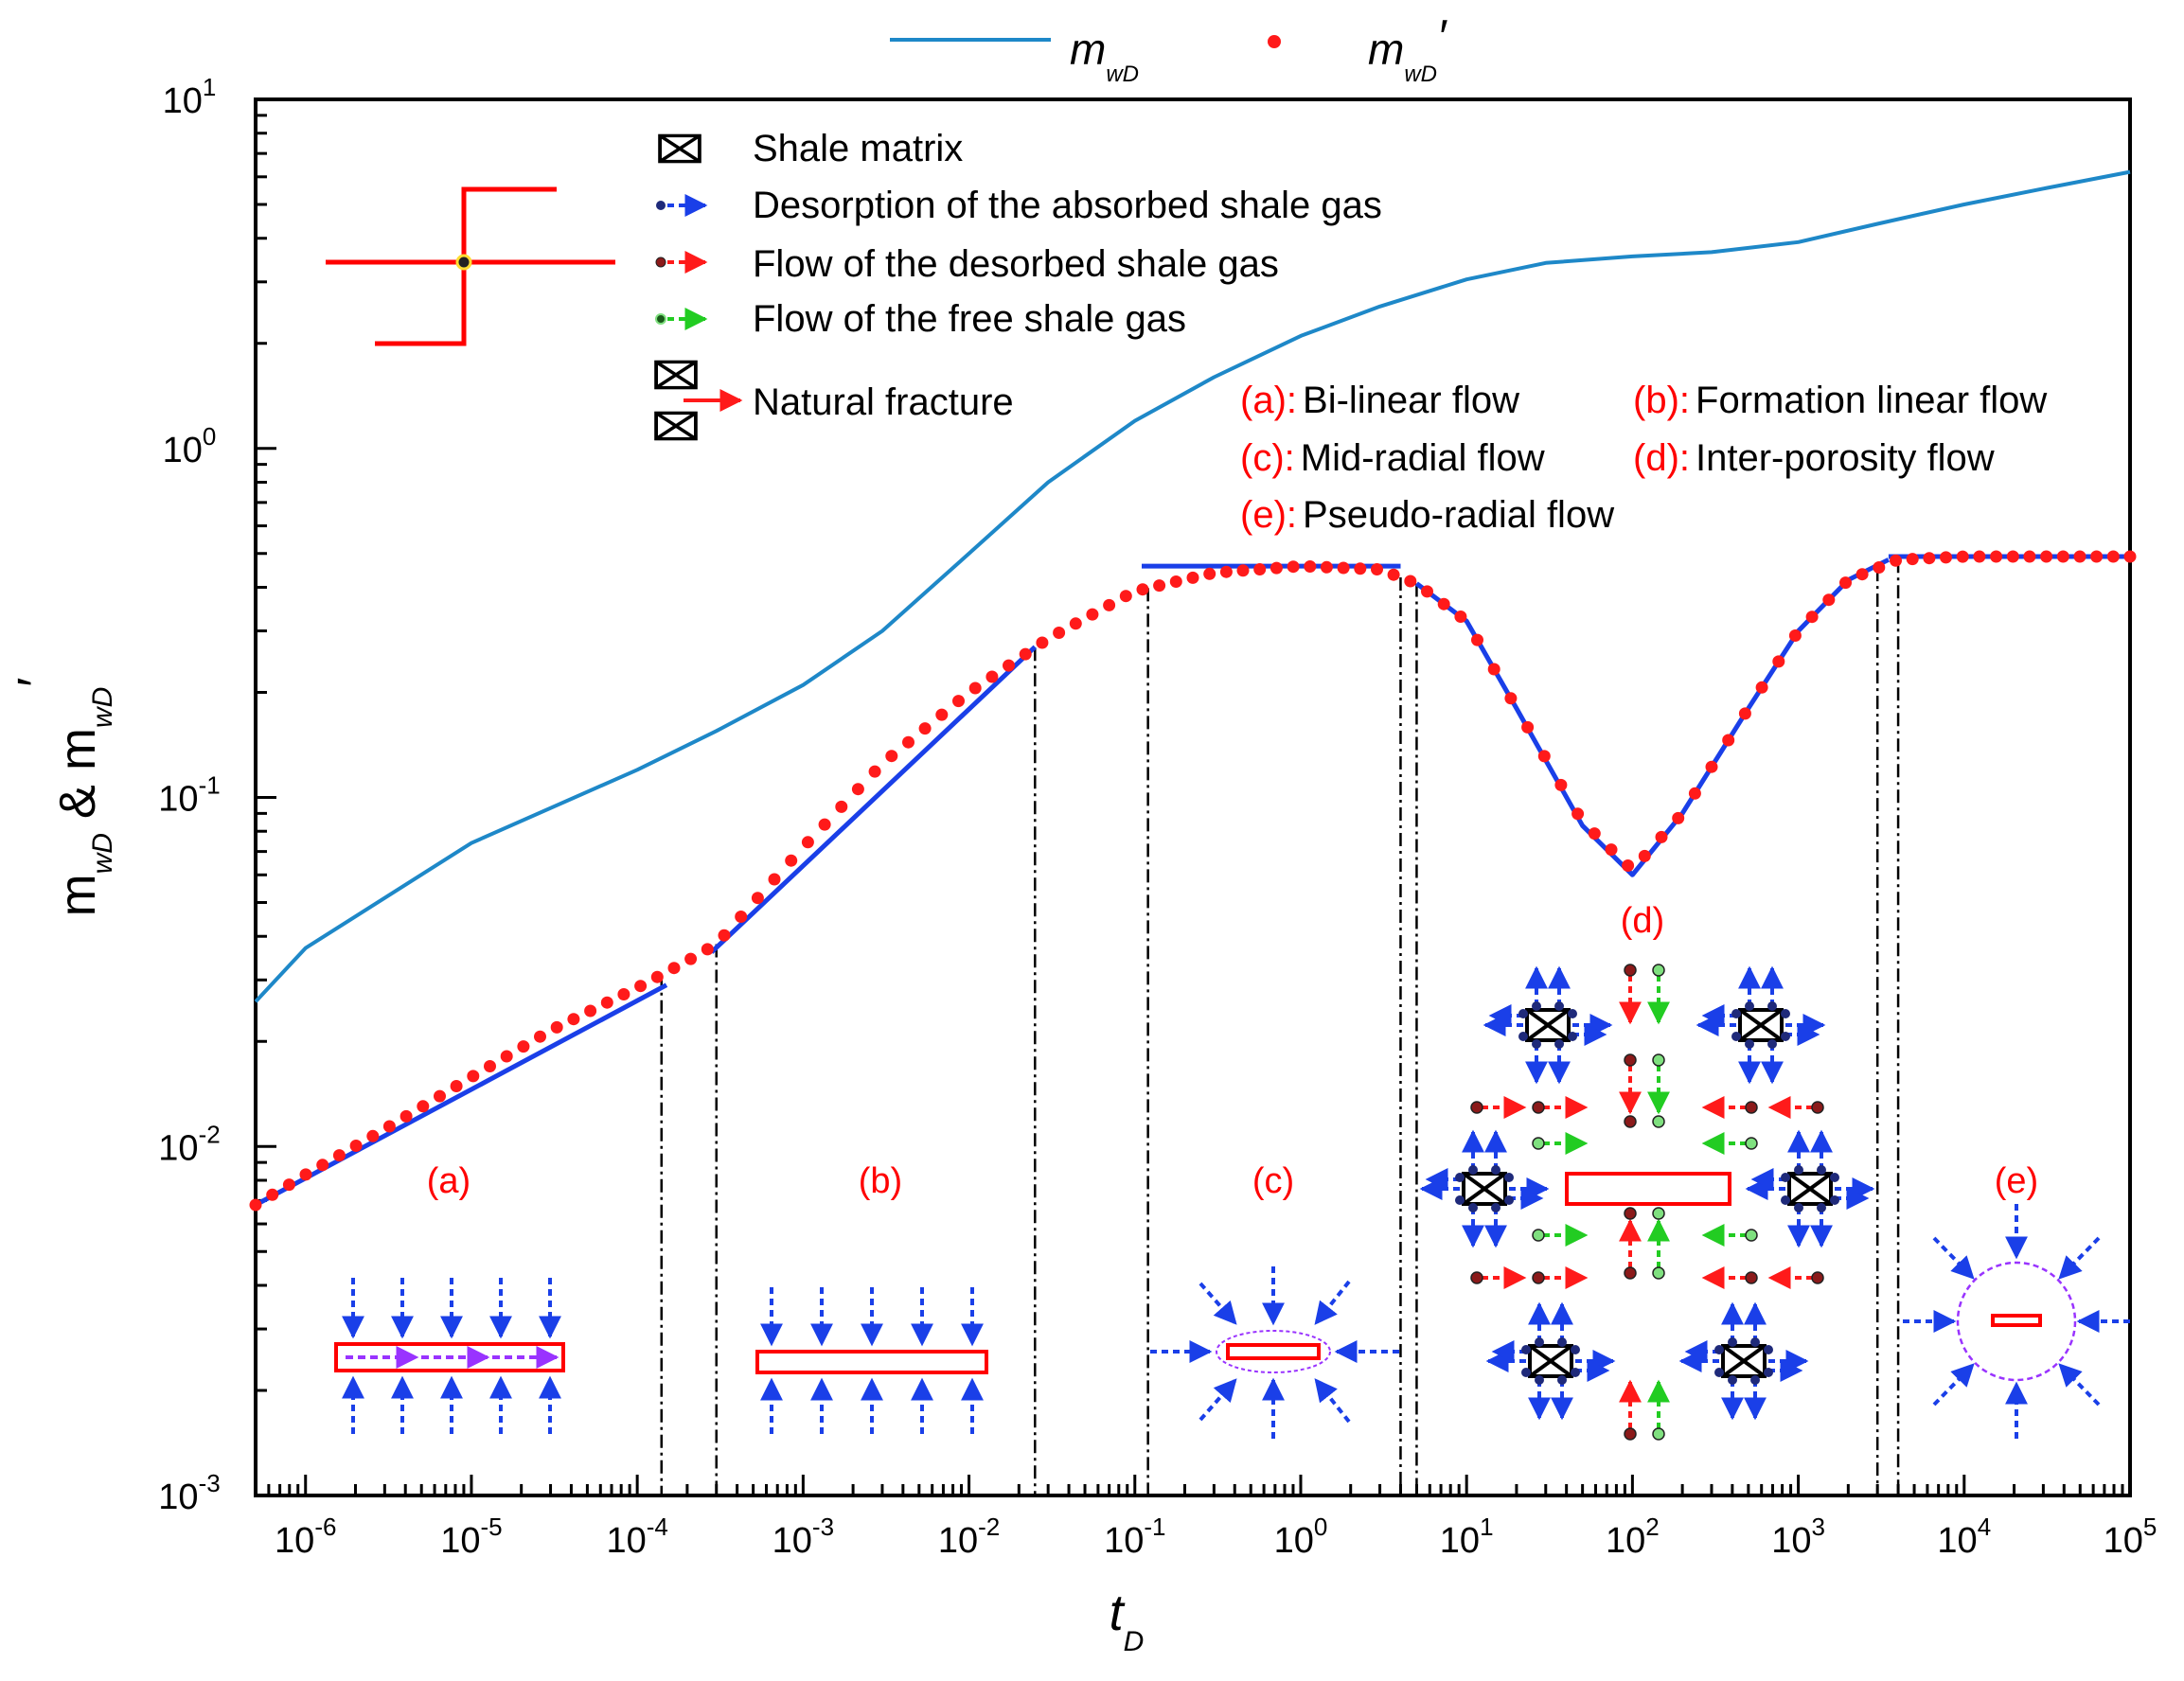 The width and height of the screenshot is (2184, 1681). Describe the element at coordinates (883, 402) in the screenshot. I see `symbol-legend-label: Natural fracture` at that location.